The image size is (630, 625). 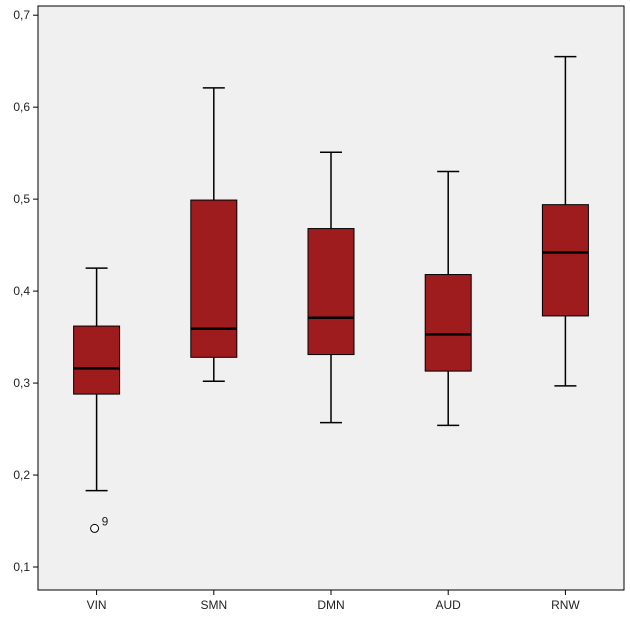 I want to click on box-rnw, so click(x=565, y=221).